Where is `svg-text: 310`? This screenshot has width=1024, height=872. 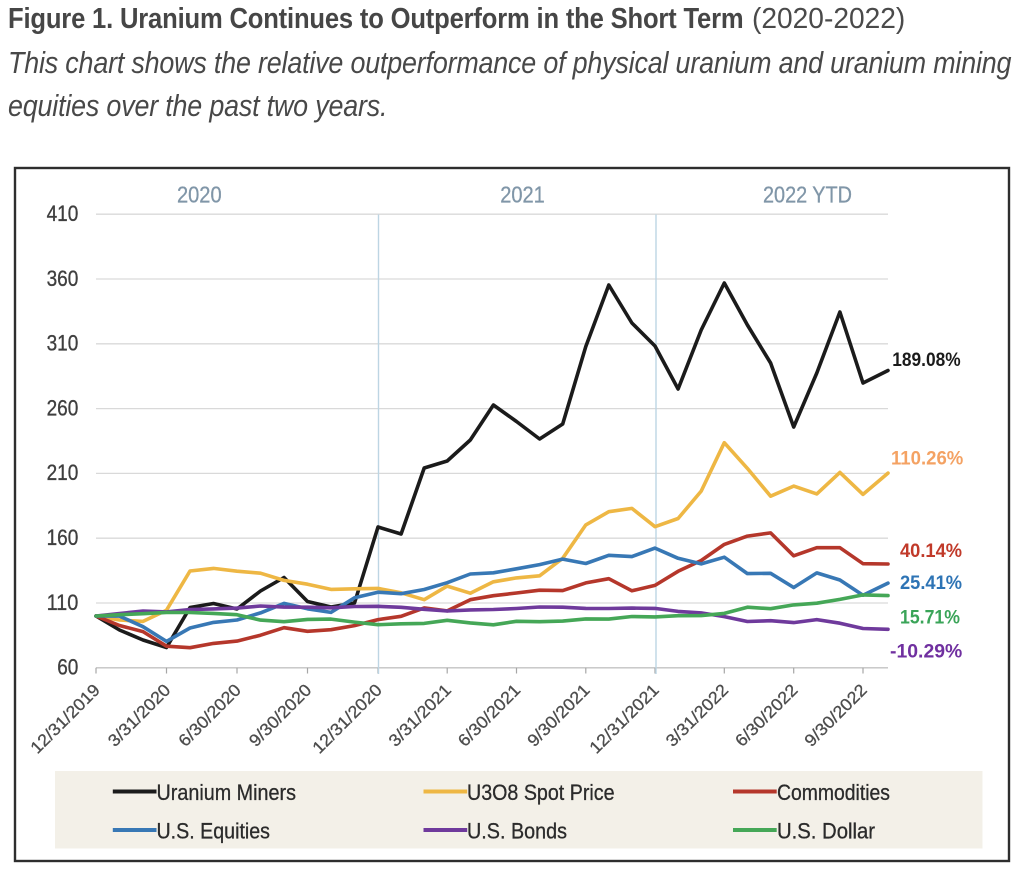
svg-text: 310 is located at coordinates (63, 343).